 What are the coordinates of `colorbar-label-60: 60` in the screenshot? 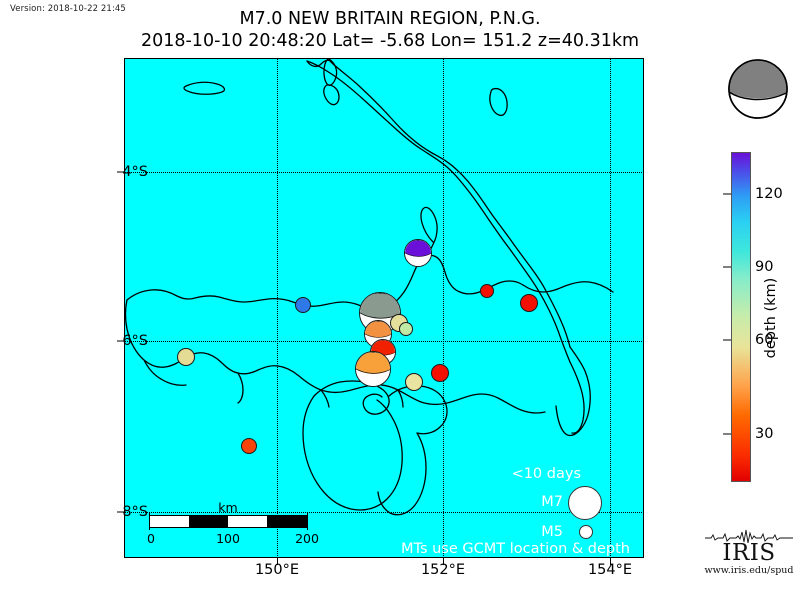 It's located at (764, 340).